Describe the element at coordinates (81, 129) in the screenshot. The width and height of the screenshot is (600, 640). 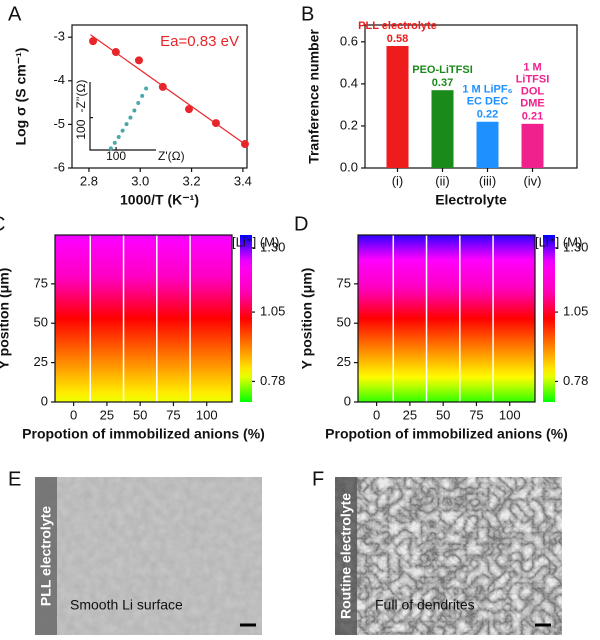
I see `inset-y-tick-label: 100` at that location.